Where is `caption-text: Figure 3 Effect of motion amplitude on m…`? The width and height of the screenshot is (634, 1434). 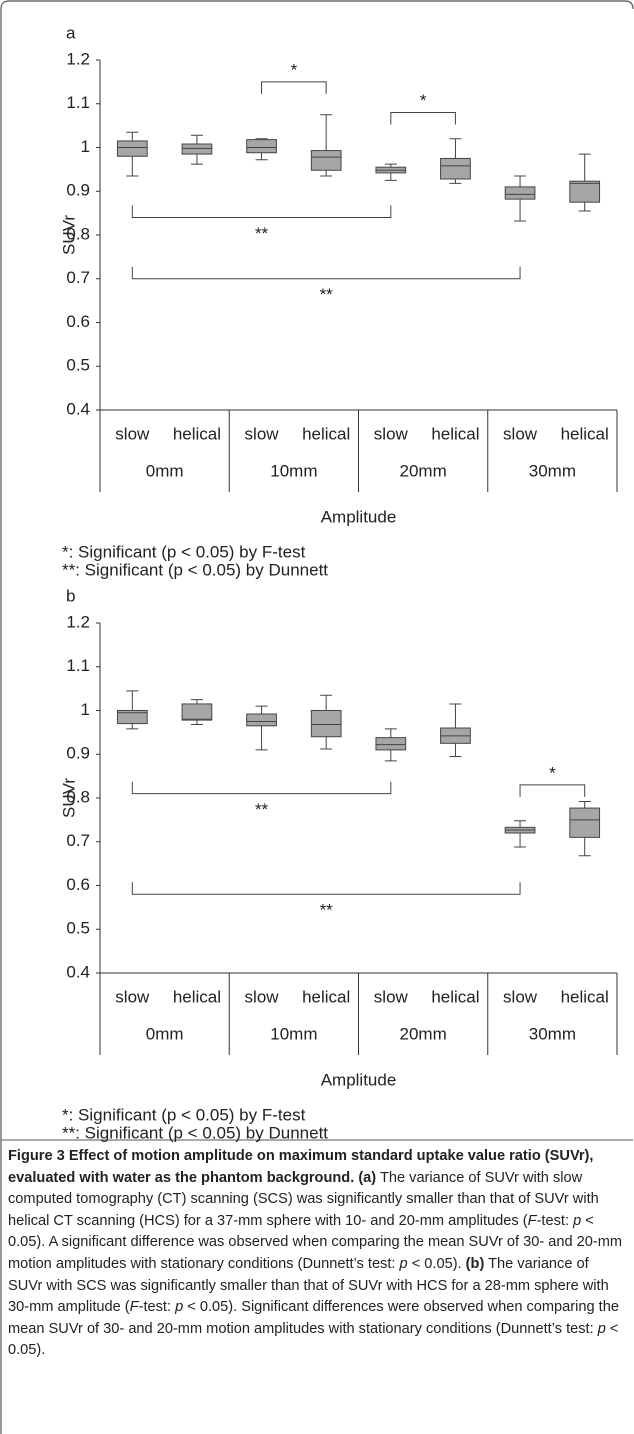 caption-text: Figure 3 Effect of motion amplitude on m… is located at coordinates (301, 1167).